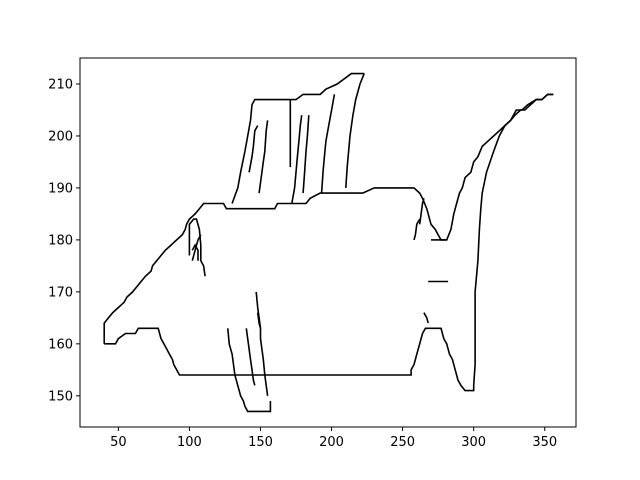 This screenshot has width=640, height=480. What do you see at coordinates (60, 188) in the screenshot?
I see `y-tick-label-4: 190` at bounding box center [60, 188].